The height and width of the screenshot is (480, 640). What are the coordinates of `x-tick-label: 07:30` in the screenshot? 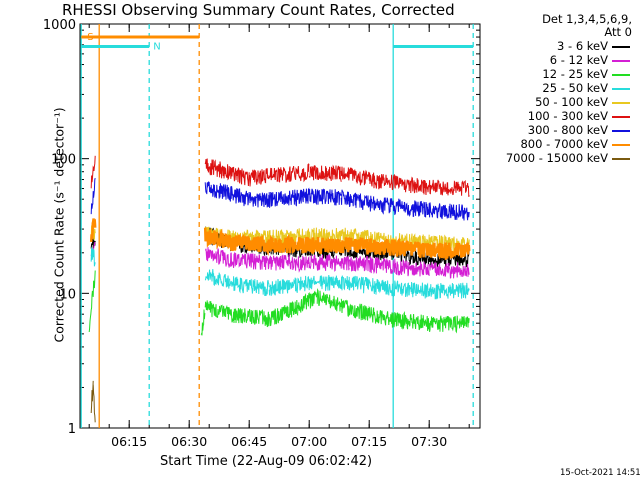 It's located at (429, 441).